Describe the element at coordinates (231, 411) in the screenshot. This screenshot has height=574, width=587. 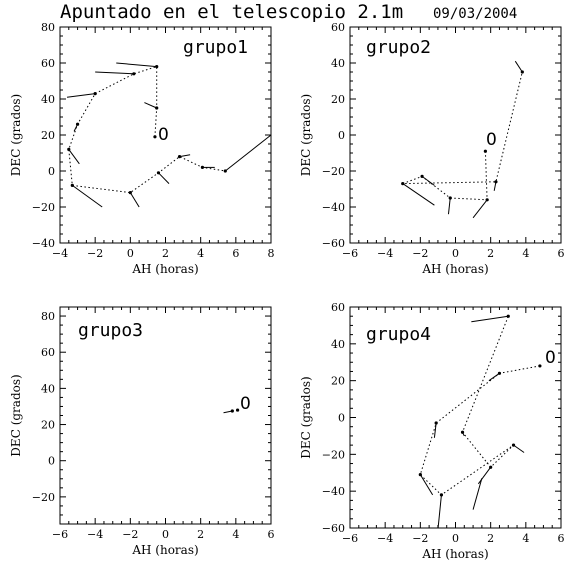
I see `data-layer` at that location.